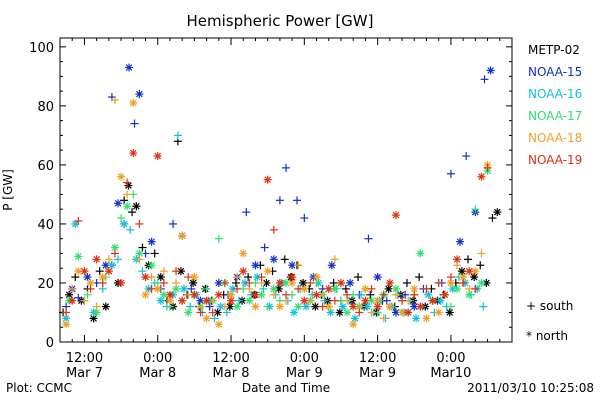 The width and height of the screenshot is (600, 400). Describe the element at coordinates (450, 358) in the screenshot. I see `x-tick-time: 0:00` at that location.